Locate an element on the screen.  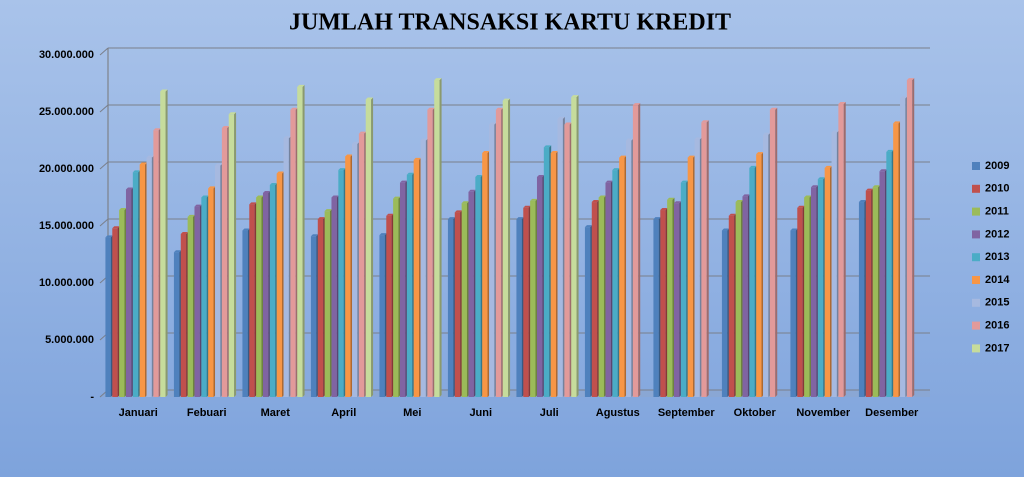
y-tick-label: 25.000.000 is located at coordinates (66, 112).